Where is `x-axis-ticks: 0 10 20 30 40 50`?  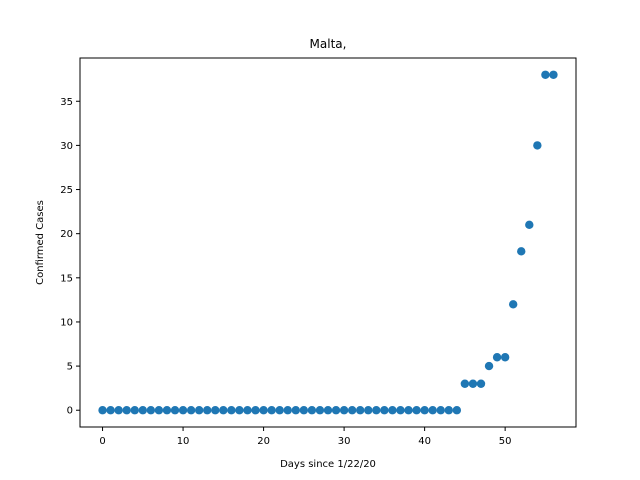
x-axis-ticks: 0 10 20 30 40 50 is located at coordinates (305, 437).